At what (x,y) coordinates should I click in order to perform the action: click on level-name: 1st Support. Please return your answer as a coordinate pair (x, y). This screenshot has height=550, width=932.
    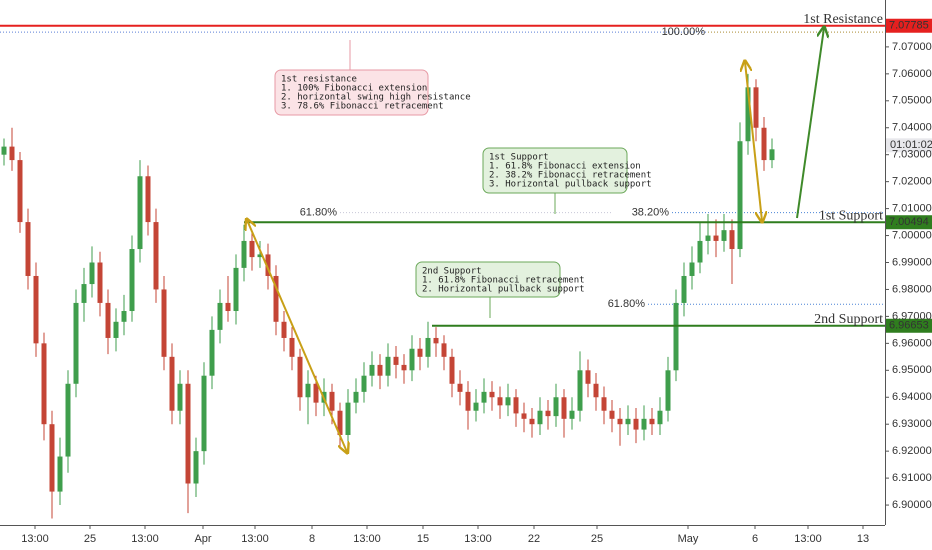
    Looking at the image, I should click on (851, 215).